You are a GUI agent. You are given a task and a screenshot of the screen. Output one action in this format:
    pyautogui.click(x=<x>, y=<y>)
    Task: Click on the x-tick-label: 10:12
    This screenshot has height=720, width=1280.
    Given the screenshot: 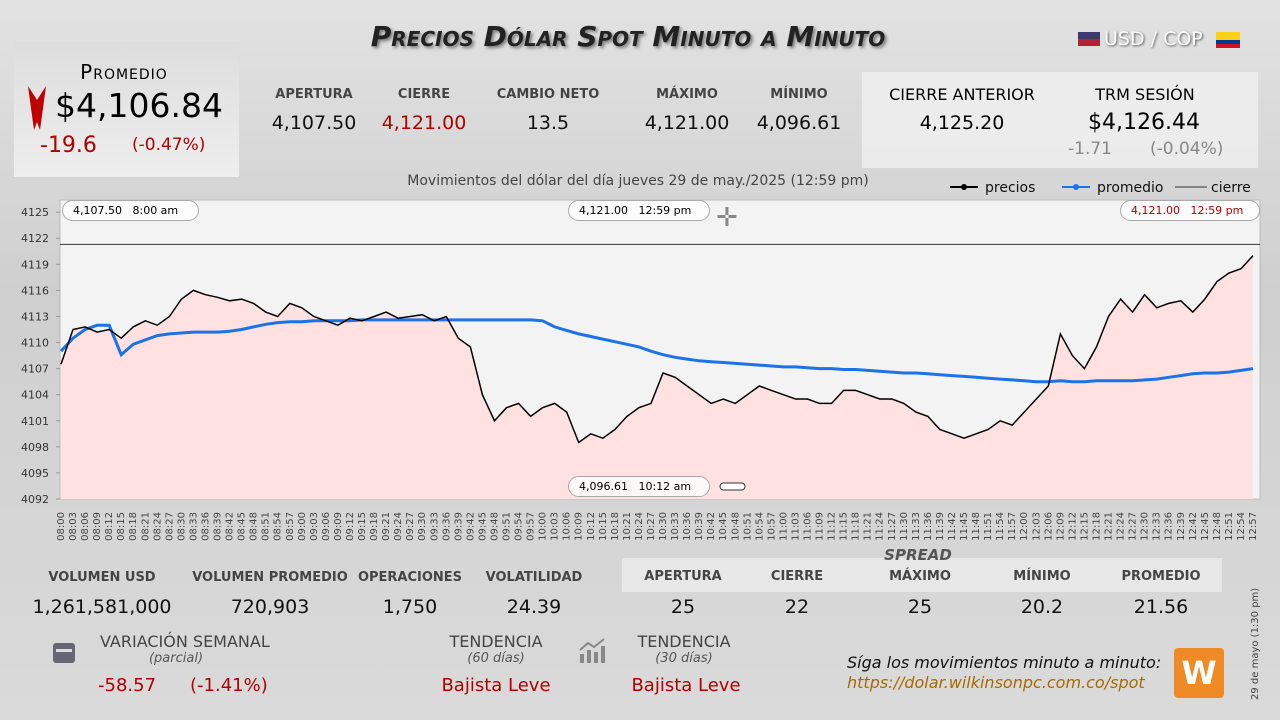 What is the action you would take?
    pyautogui.click(x=591, y=526)
    